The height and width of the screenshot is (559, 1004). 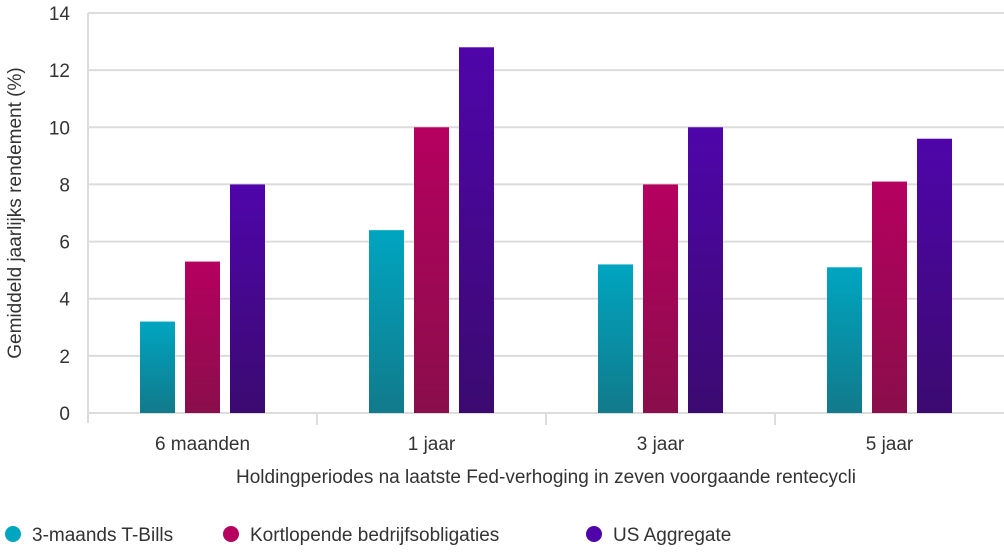 I want to click on y-tick-label: 0, so click(x=64, y=414).